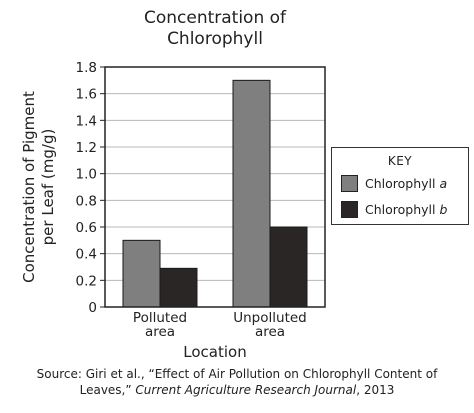  I want to click on chart-title-line-1: Concentration of, so click(215, 18).